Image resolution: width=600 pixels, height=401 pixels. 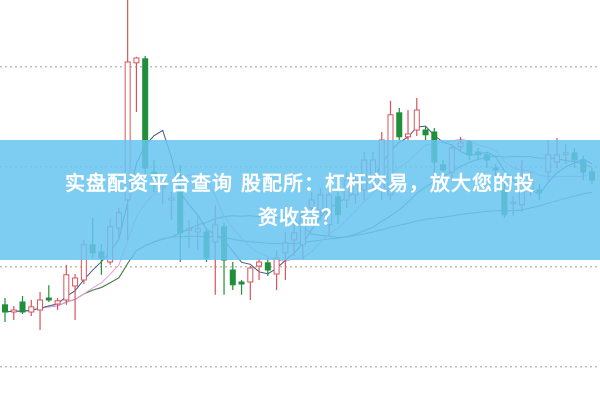 What do you see at coordinates (300, 217) in the screenshot?
I see `title-line-2: 资收益？` at bounding box center [300, 217].